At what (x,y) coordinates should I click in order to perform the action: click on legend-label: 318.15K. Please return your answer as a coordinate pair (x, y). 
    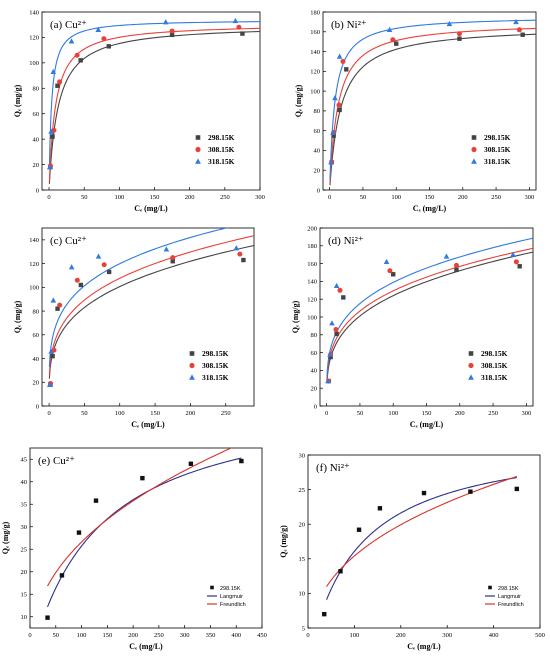
    Looking at the image, I should click on (494, 377).